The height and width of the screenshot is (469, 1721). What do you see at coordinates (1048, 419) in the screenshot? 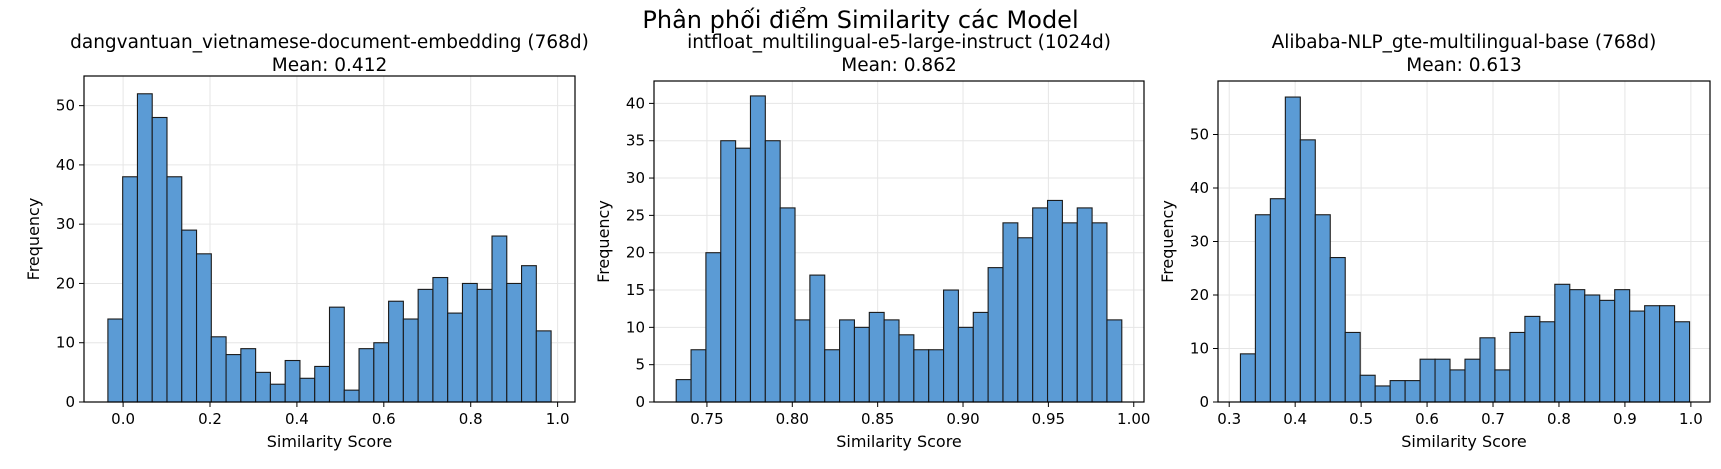
I see `x-tick-label: 0.95` at bounding box center [1048, 419].